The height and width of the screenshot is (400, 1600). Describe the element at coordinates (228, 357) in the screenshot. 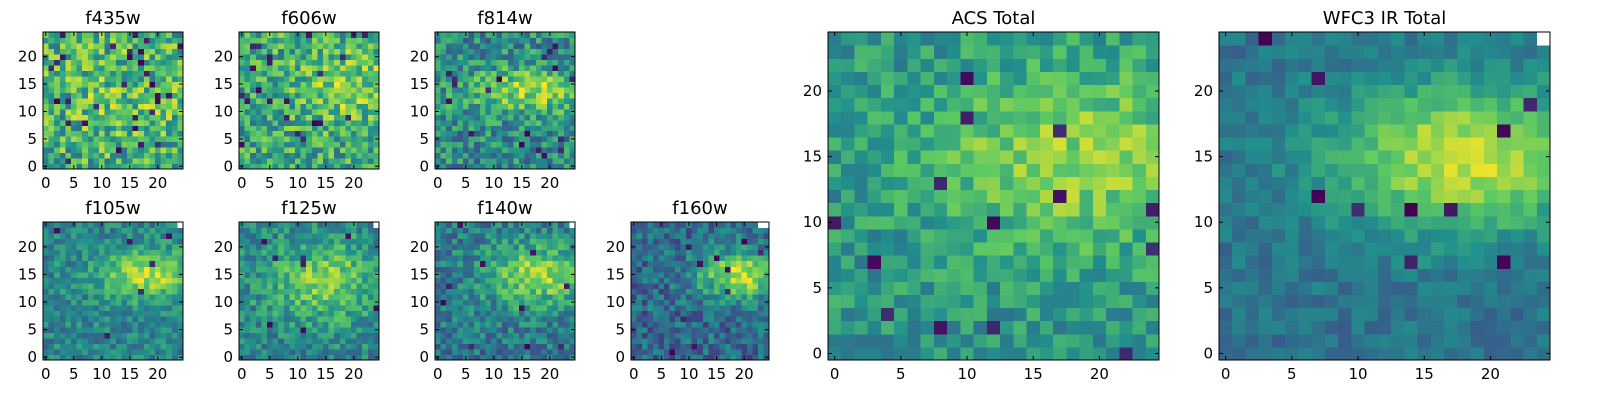

I see `y-tick-label: 0` at that location.